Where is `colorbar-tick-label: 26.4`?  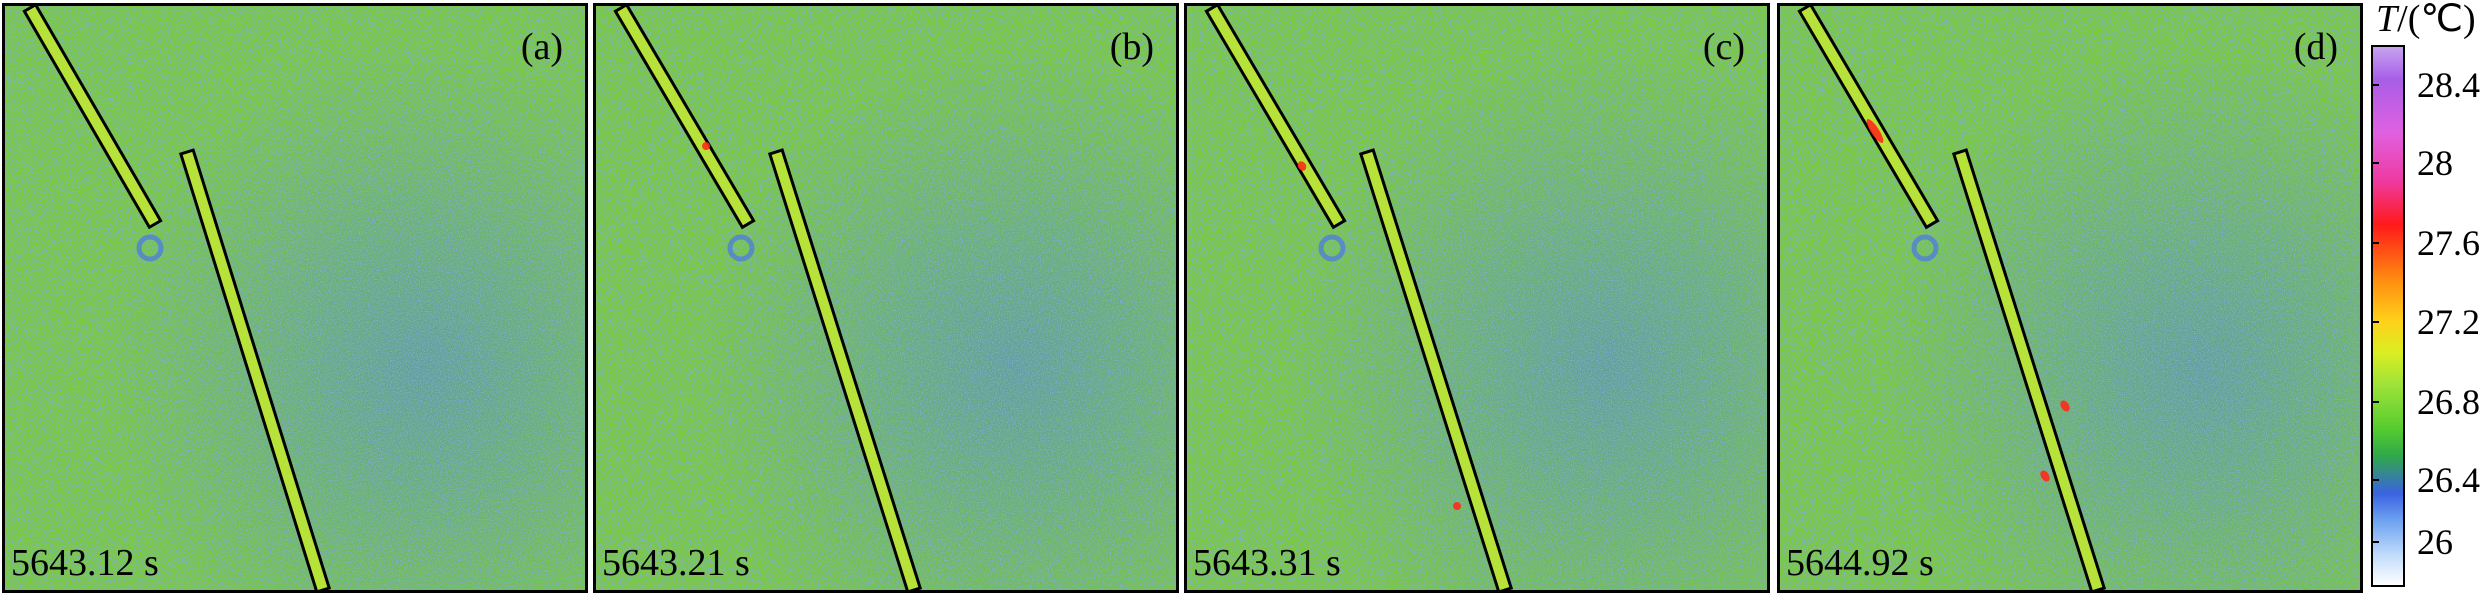
colorbar-tick-label: 26.4 is located at coordinates (2448, 480).